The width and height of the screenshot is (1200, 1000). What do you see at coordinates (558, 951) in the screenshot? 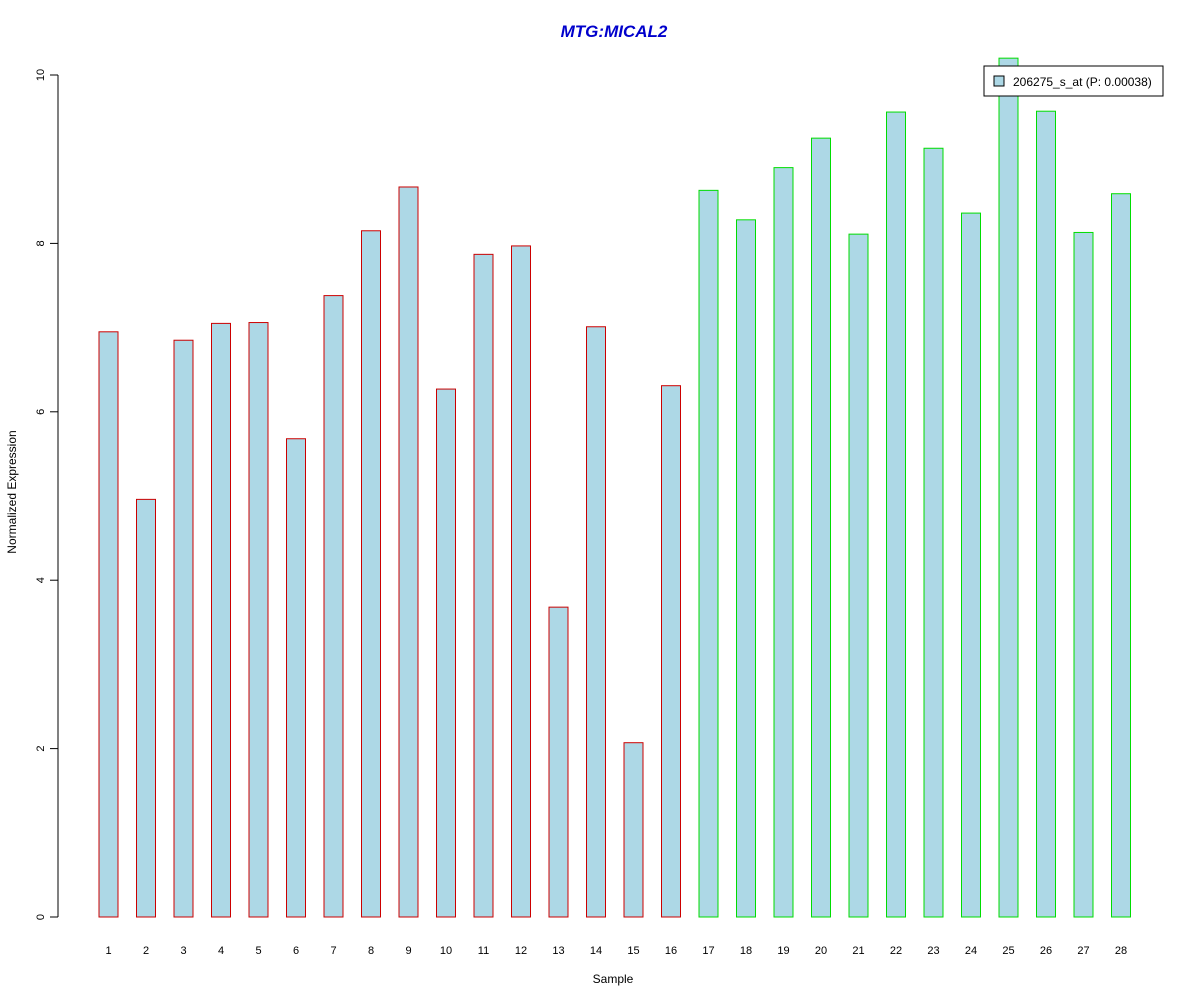
I see `x-tick-label: 13` at bounding box center [558, 951].